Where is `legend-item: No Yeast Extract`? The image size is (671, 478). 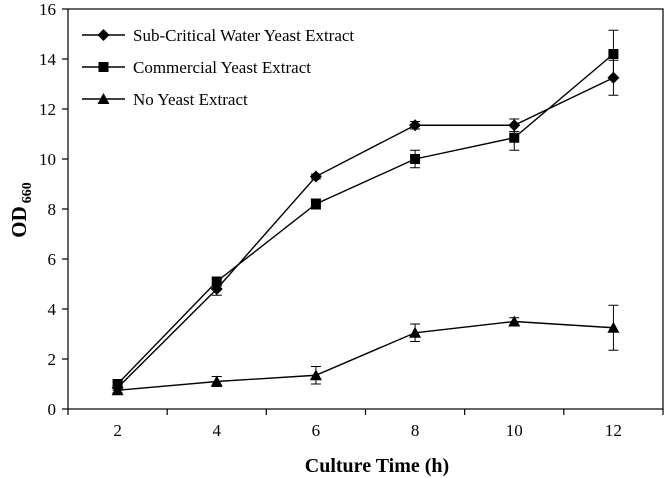
legend-item: No Yeast Extract is located at coordinates (165, 99).